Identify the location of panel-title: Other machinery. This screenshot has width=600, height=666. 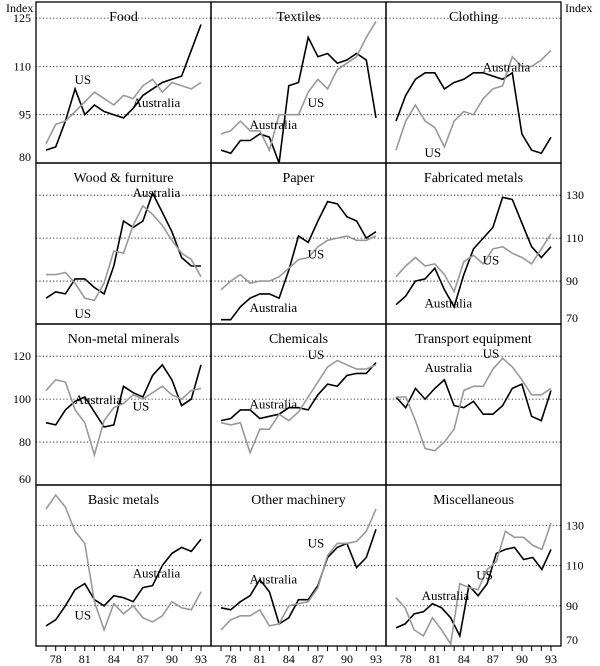
(298, 500).